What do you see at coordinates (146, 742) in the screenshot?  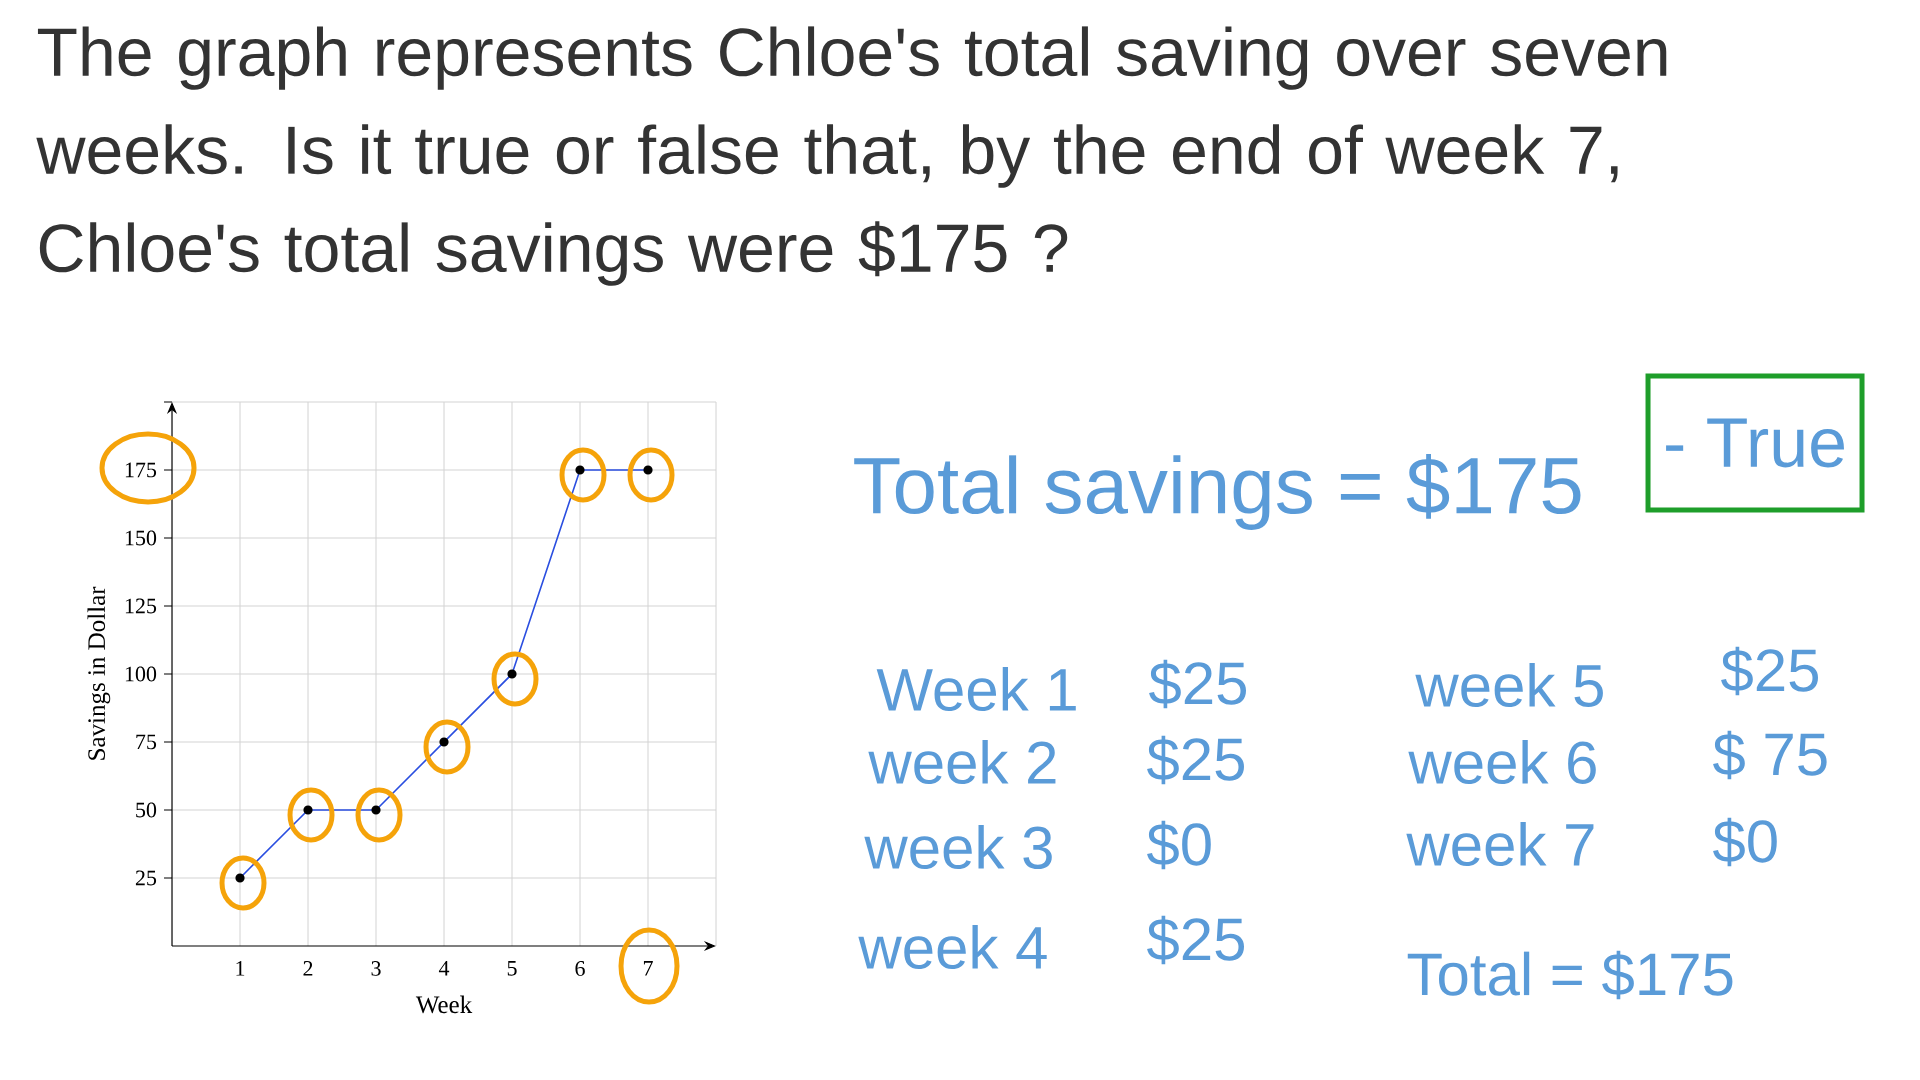 I see `y-tick-label: 75` at bounding box center [146, 742].